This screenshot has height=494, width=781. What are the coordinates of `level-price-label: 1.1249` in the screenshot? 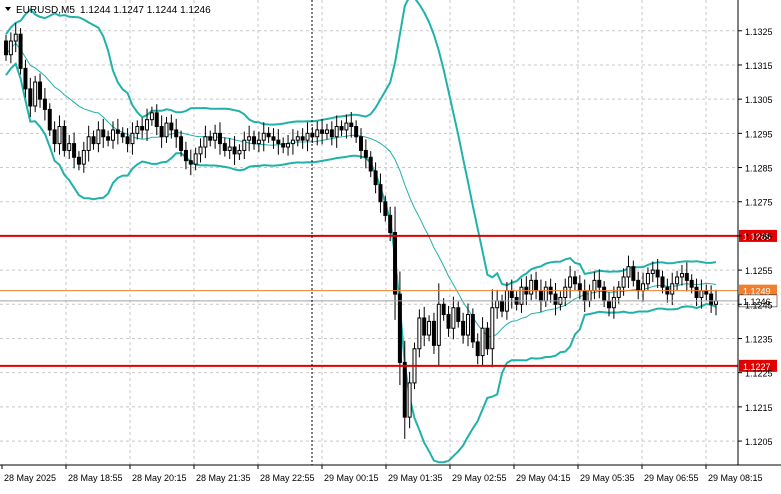 It's located at (757, 292).